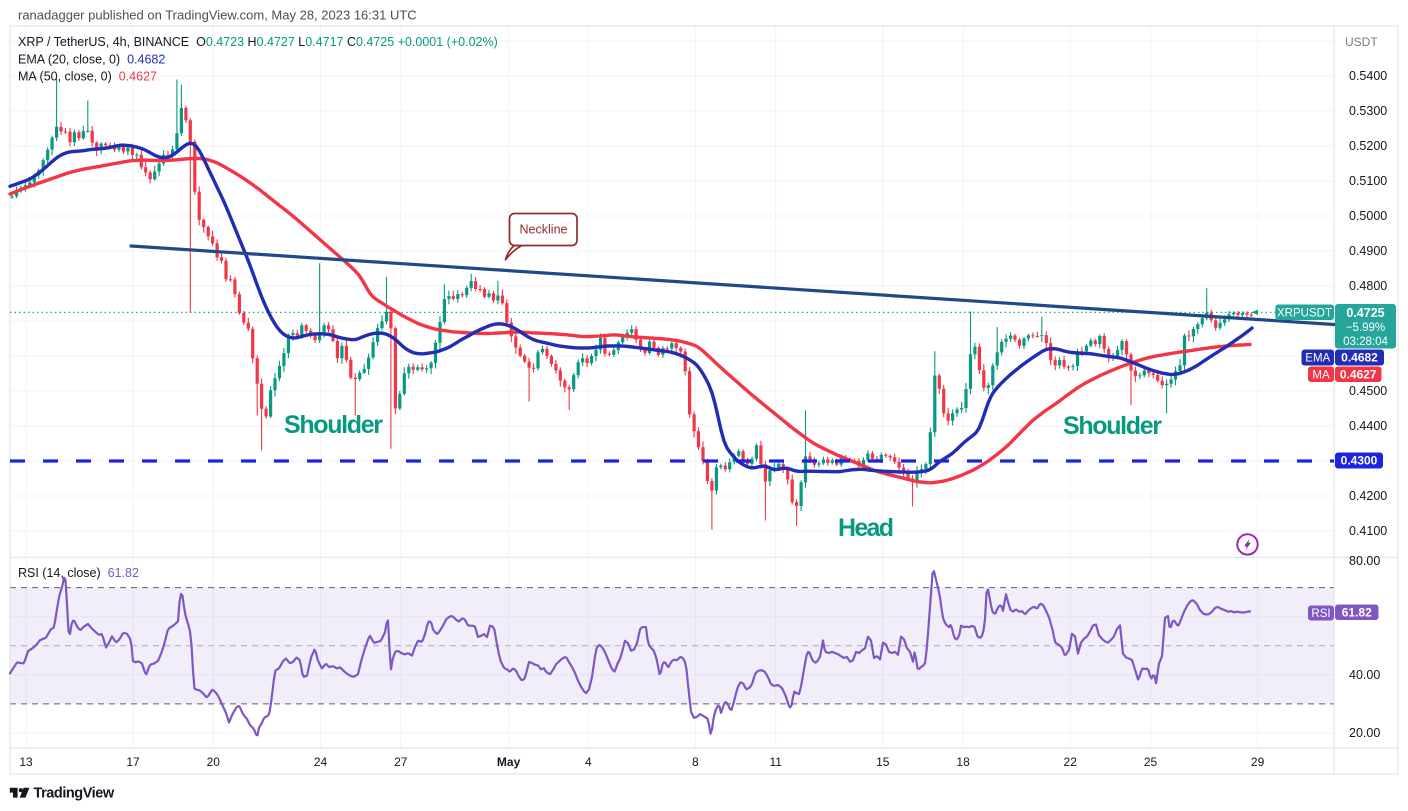  Describe the element at coordinates (1368, 251) in the screenshot. I see `svg-text: 0.4900` at that location.